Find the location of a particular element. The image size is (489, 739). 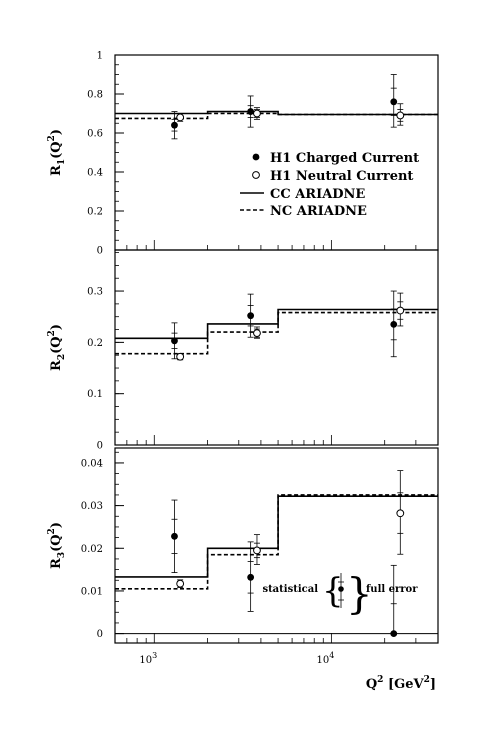

y-tick-label: 0.6 is located at coordinates (95, 134).